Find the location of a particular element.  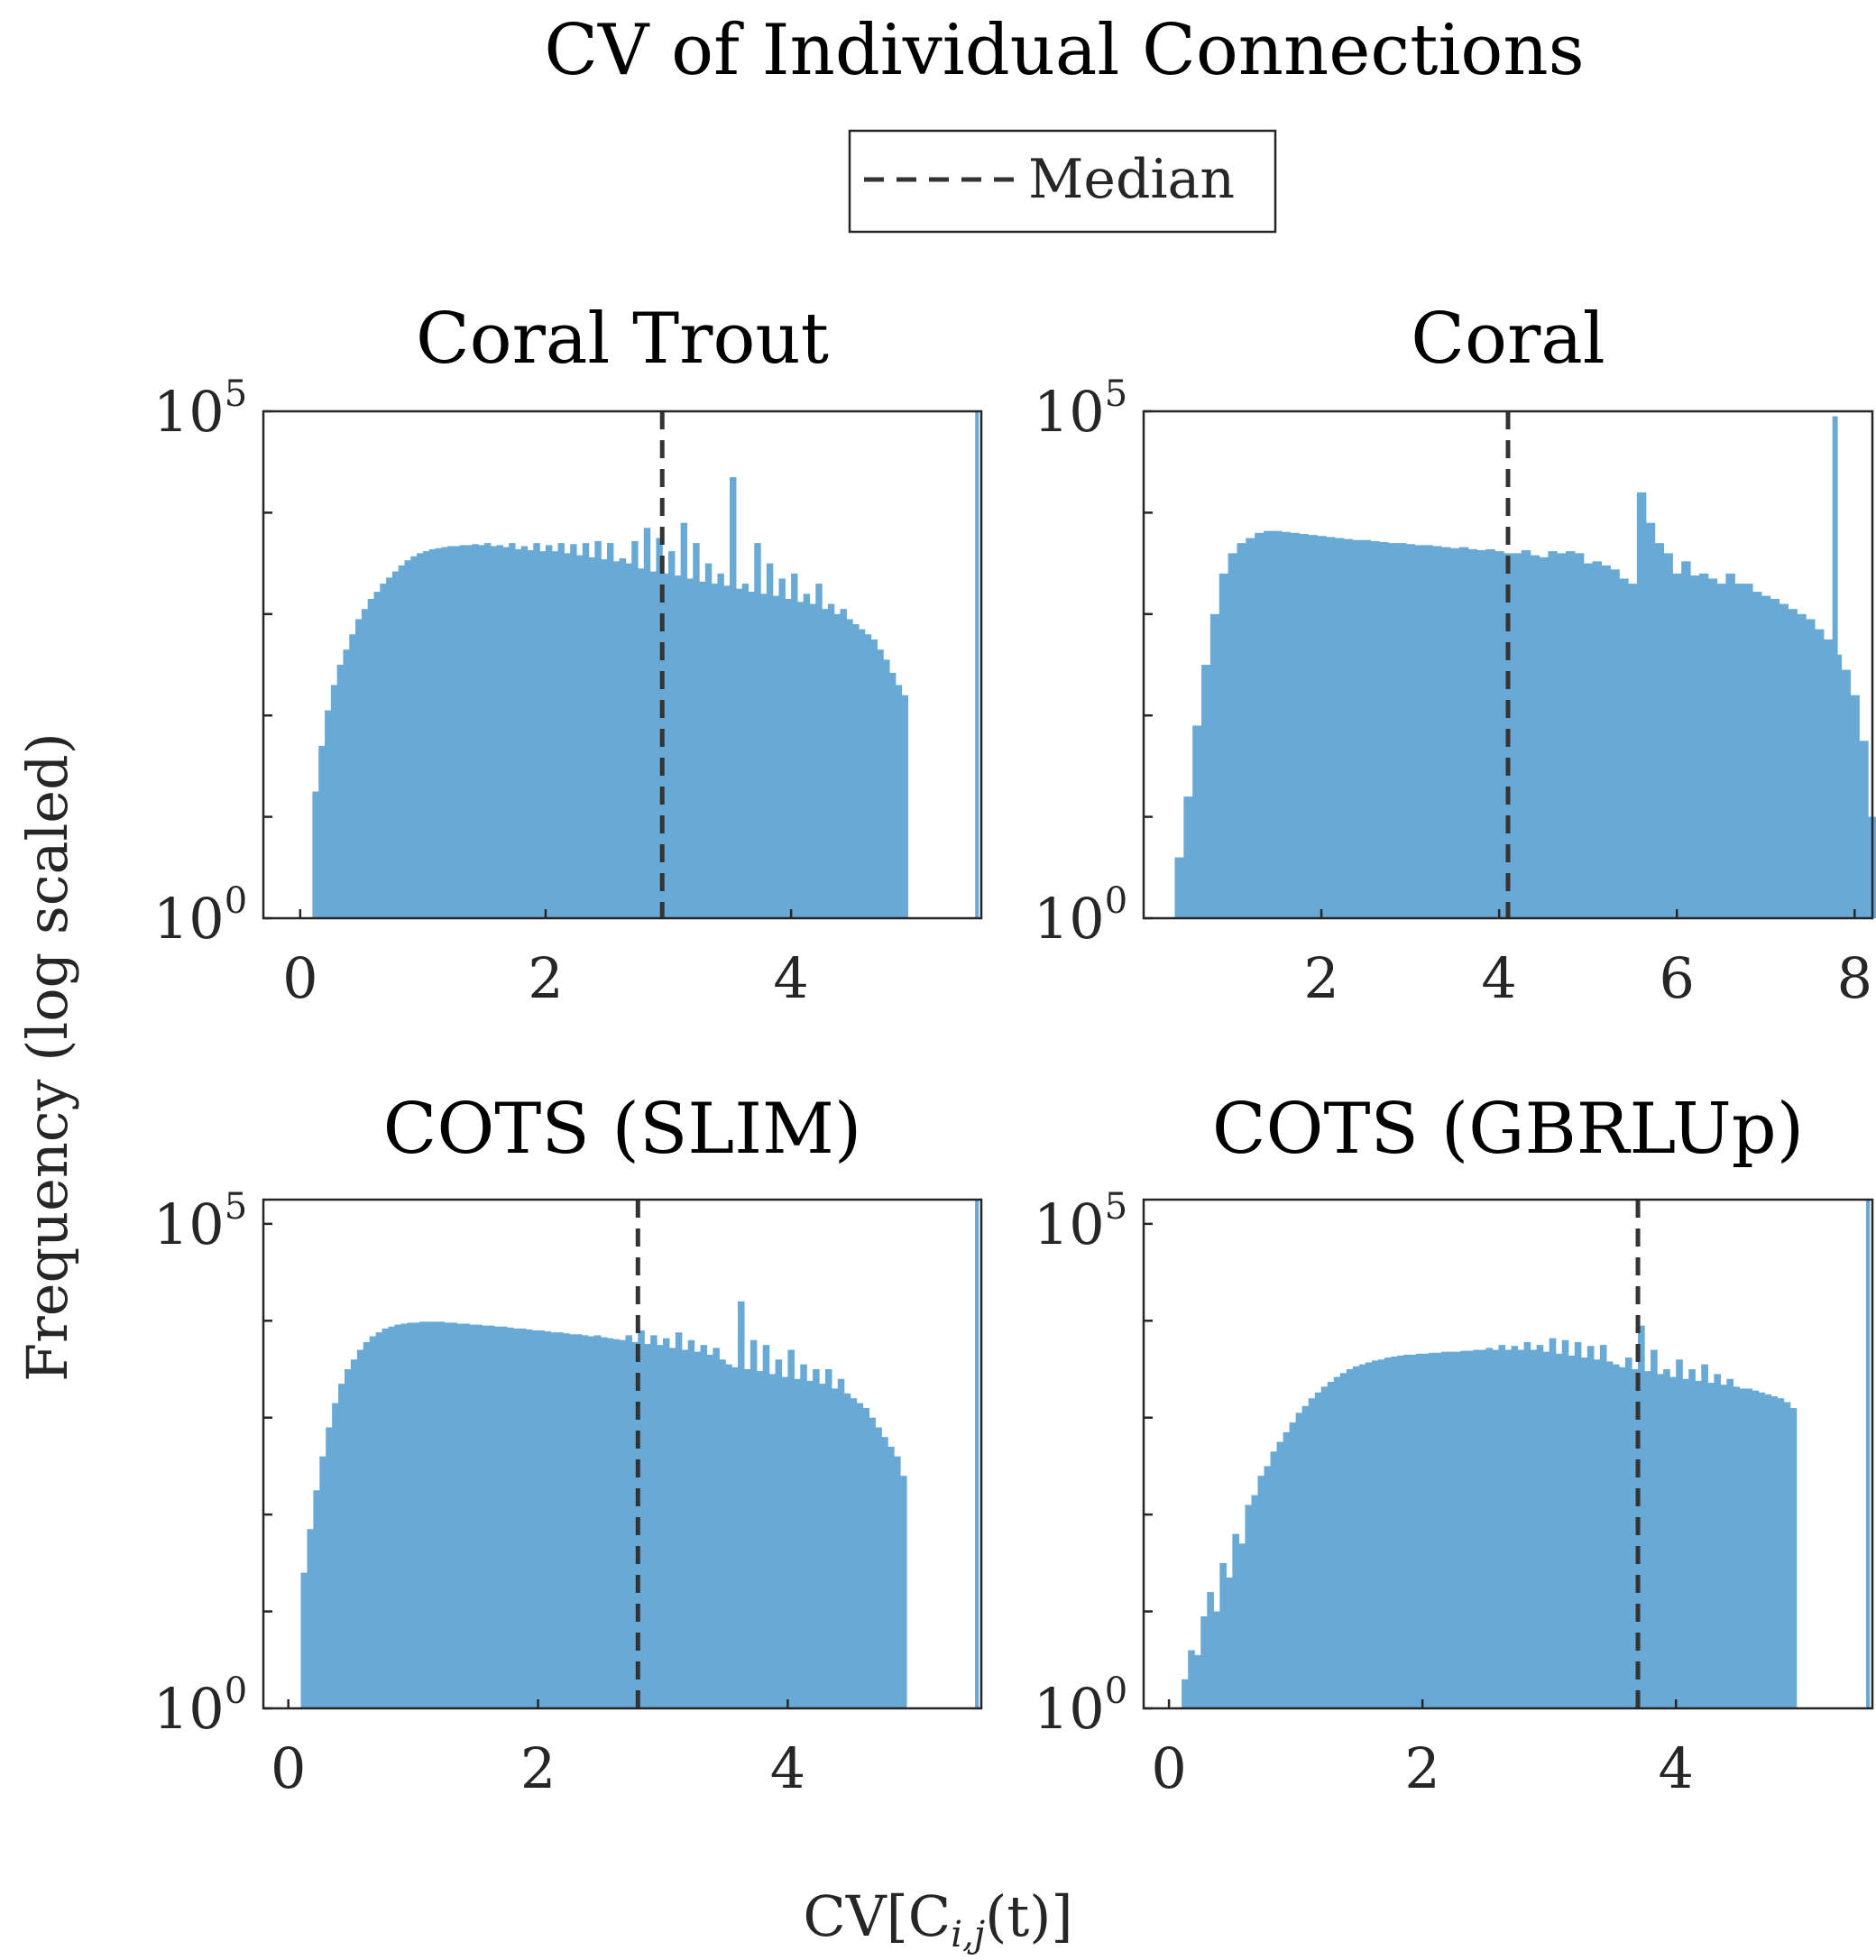

panel-title: Coral Trout is located at coordinates (622, 339).